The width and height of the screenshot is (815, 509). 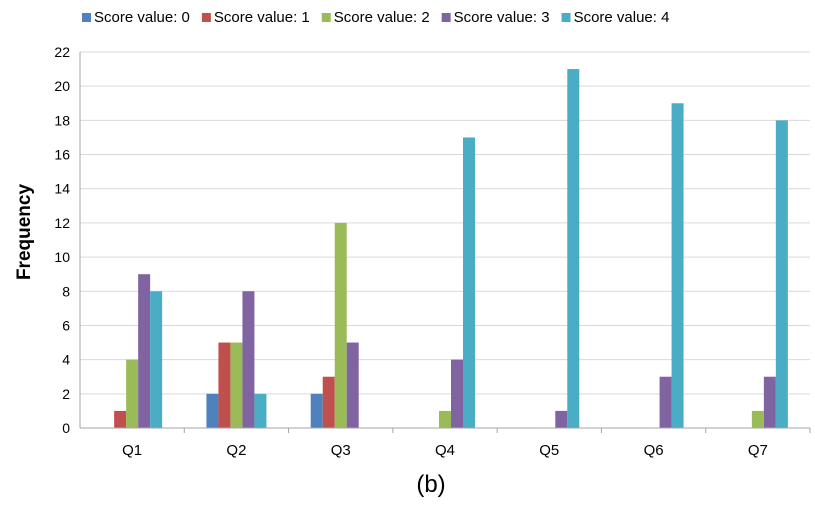 I want to click on y-tick-label: 0, so click(x=66, y=428).